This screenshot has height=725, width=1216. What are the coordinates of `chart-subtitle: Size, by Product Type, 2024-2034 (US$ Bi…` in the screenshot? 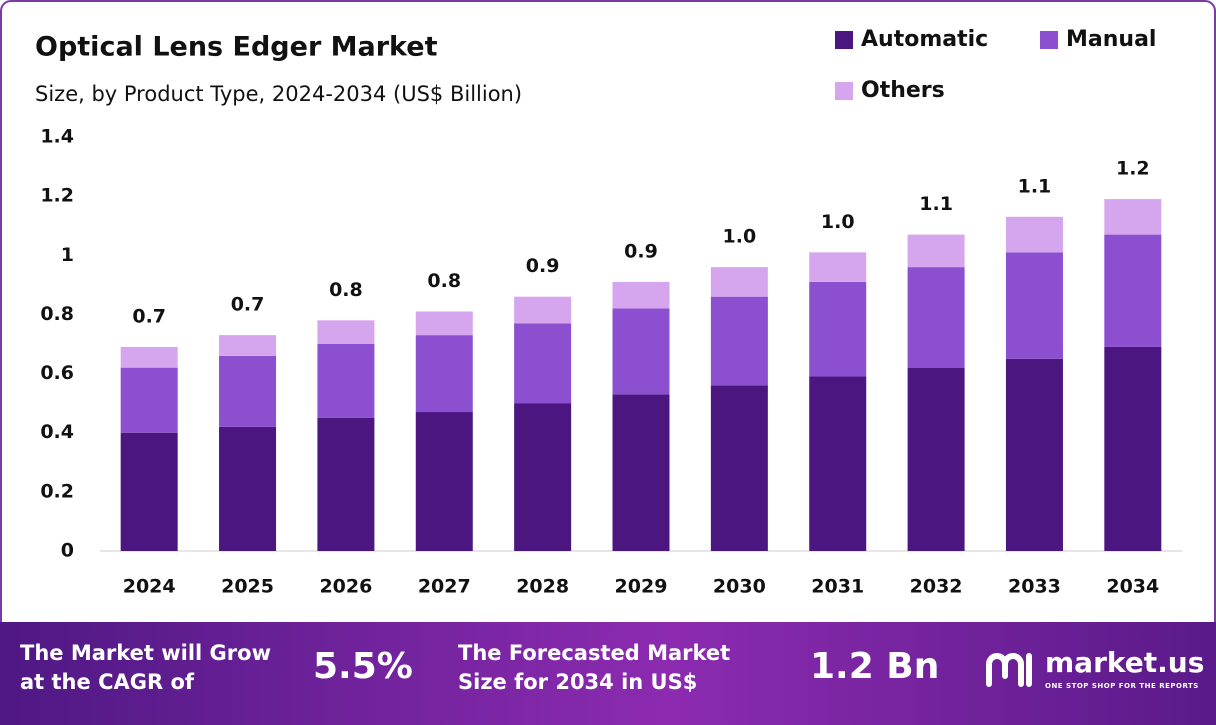 It's located at (278, 94).